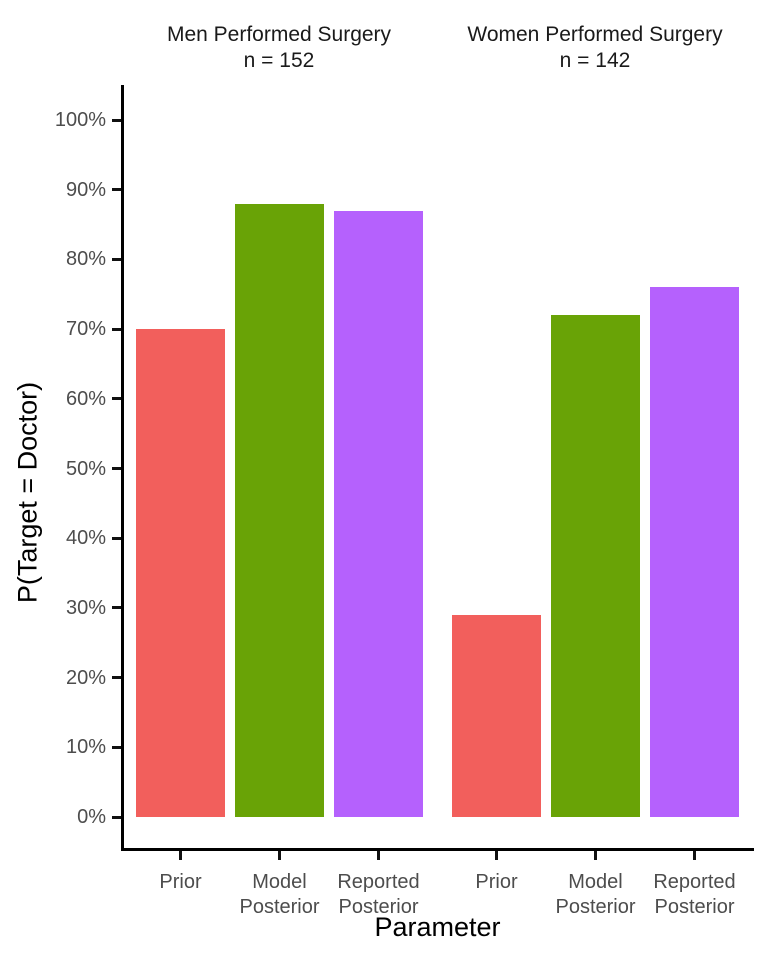 This screenshot has height=960, width=768. What do you see at coordinates (595, 566) in the screenshot?
I see `bar-women-model-posterior` at bounding box center [595, 566].